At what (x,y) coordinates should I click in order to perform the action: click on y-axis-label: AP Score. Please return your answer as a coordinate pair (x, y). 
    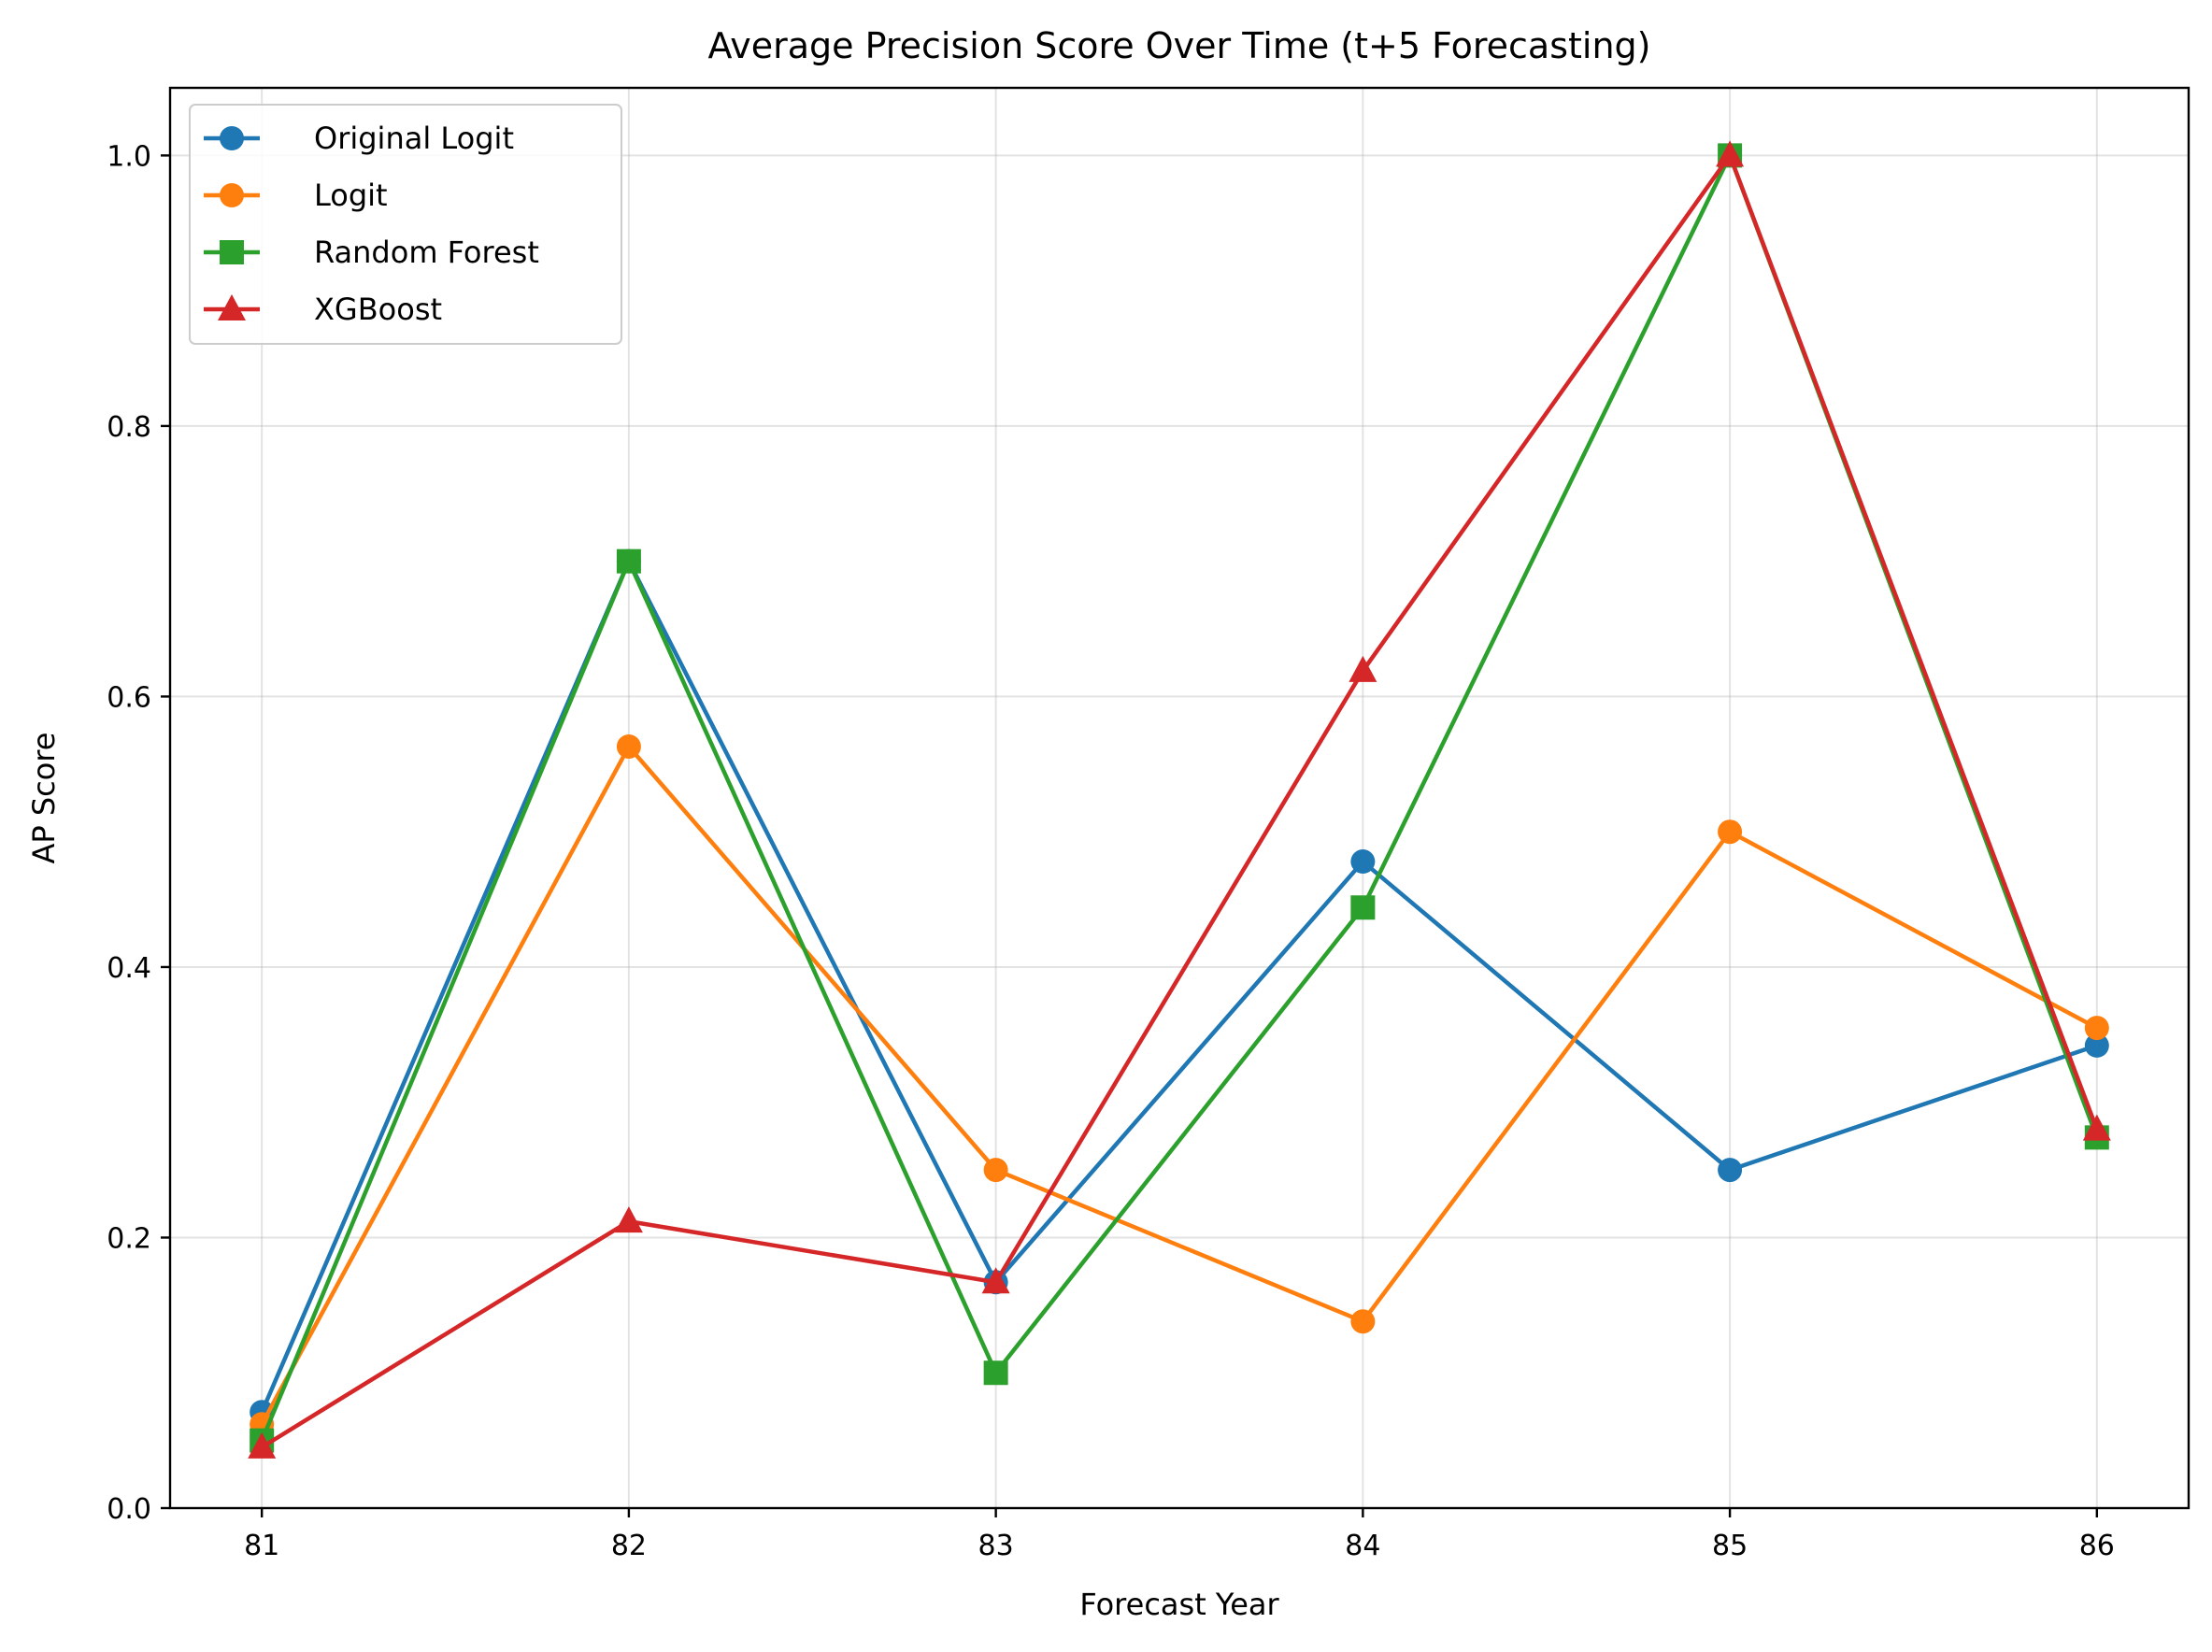
    Looking at the image, I should click on (44, 799).